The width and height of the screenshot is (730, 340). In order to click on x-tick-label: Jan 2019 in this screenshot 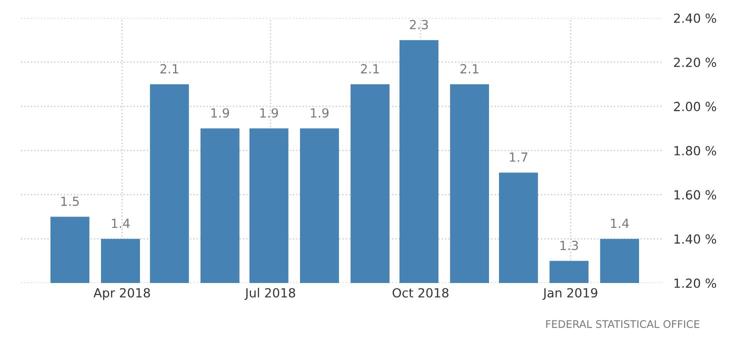, I will do `click(570, 294)`.